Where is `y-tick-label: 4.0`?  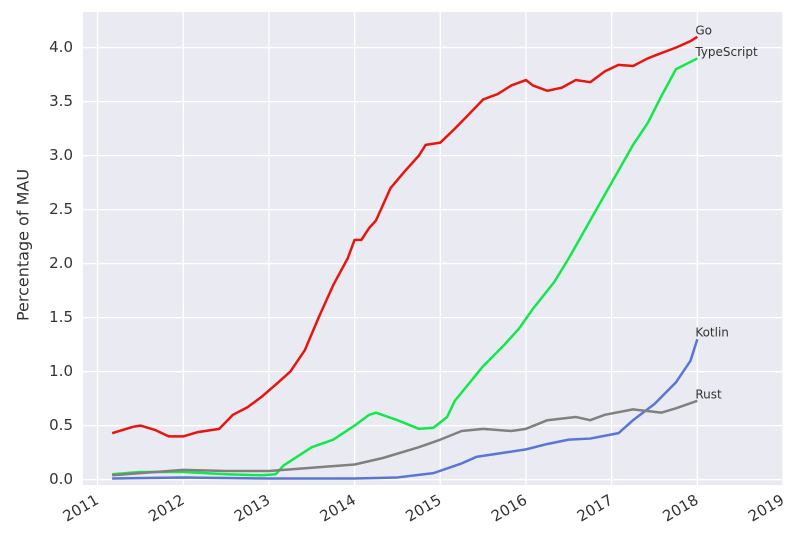
y-tick-label: 4.0 is located at coordinates (61, 47).